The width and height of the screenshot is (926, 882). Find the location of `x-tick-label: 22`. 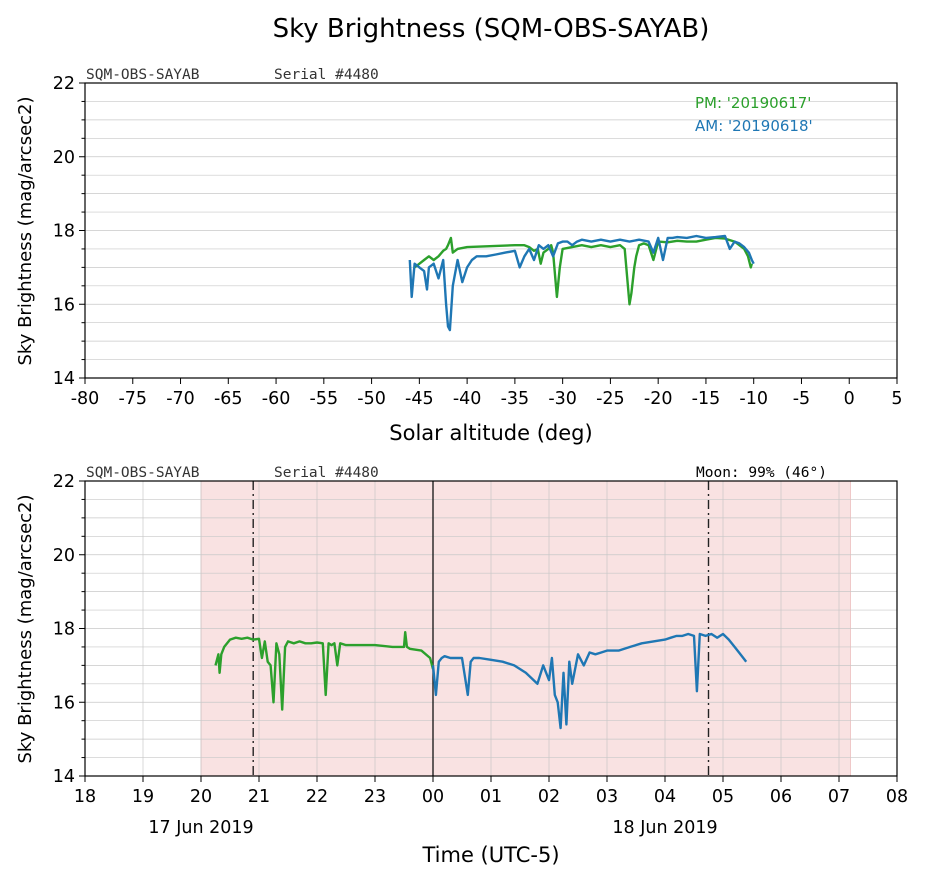

x-tick-label: 22 is located at coordinates (317, 797).